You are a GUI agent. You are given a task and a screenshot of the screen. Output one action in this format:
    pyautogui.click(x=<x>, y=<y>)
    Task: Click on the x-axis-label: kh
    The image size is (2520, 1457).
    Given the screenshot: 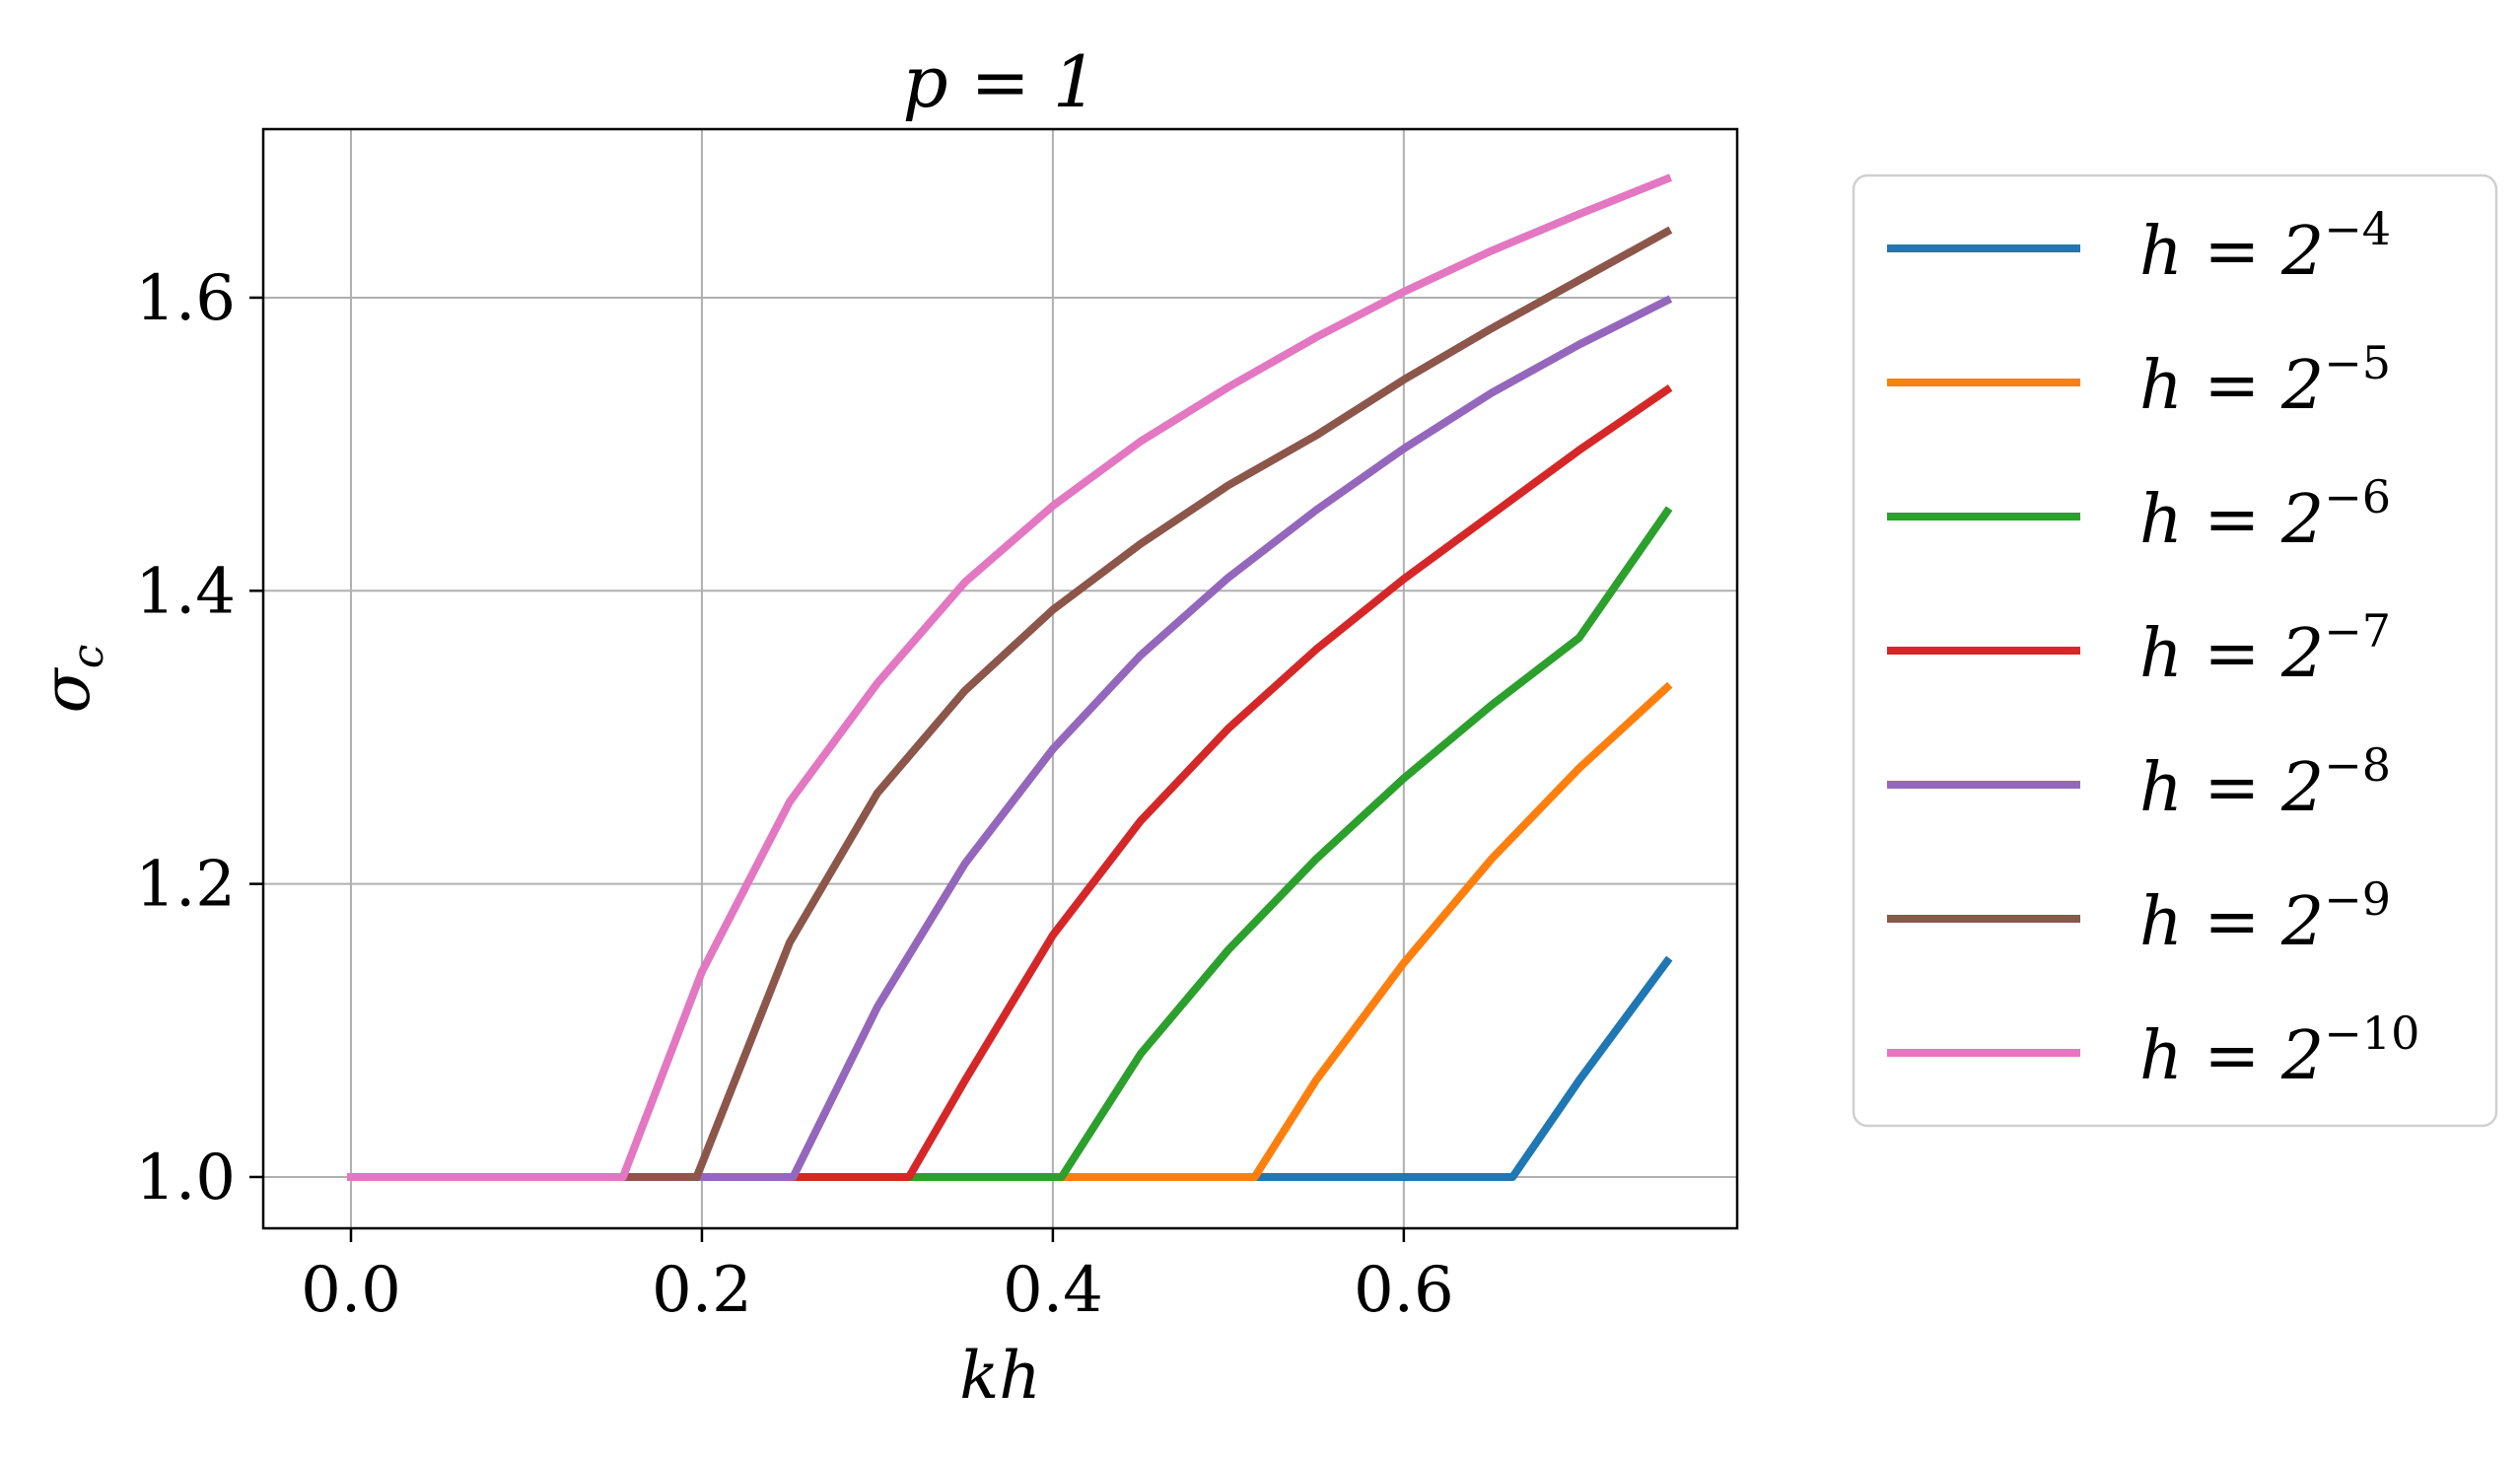 What is the action you would take?
    pyautogui.click(x=1000, y=1376)
    